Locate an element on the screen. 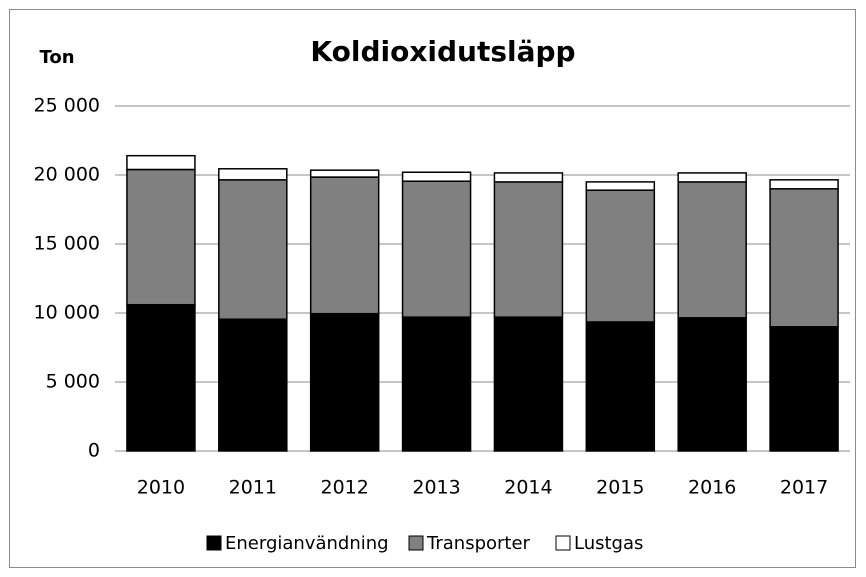 Image resolution: width=866 pixels, height=577 pixels. chart-title: Koldioxidutsläpp is located at coordinates (442, 51).